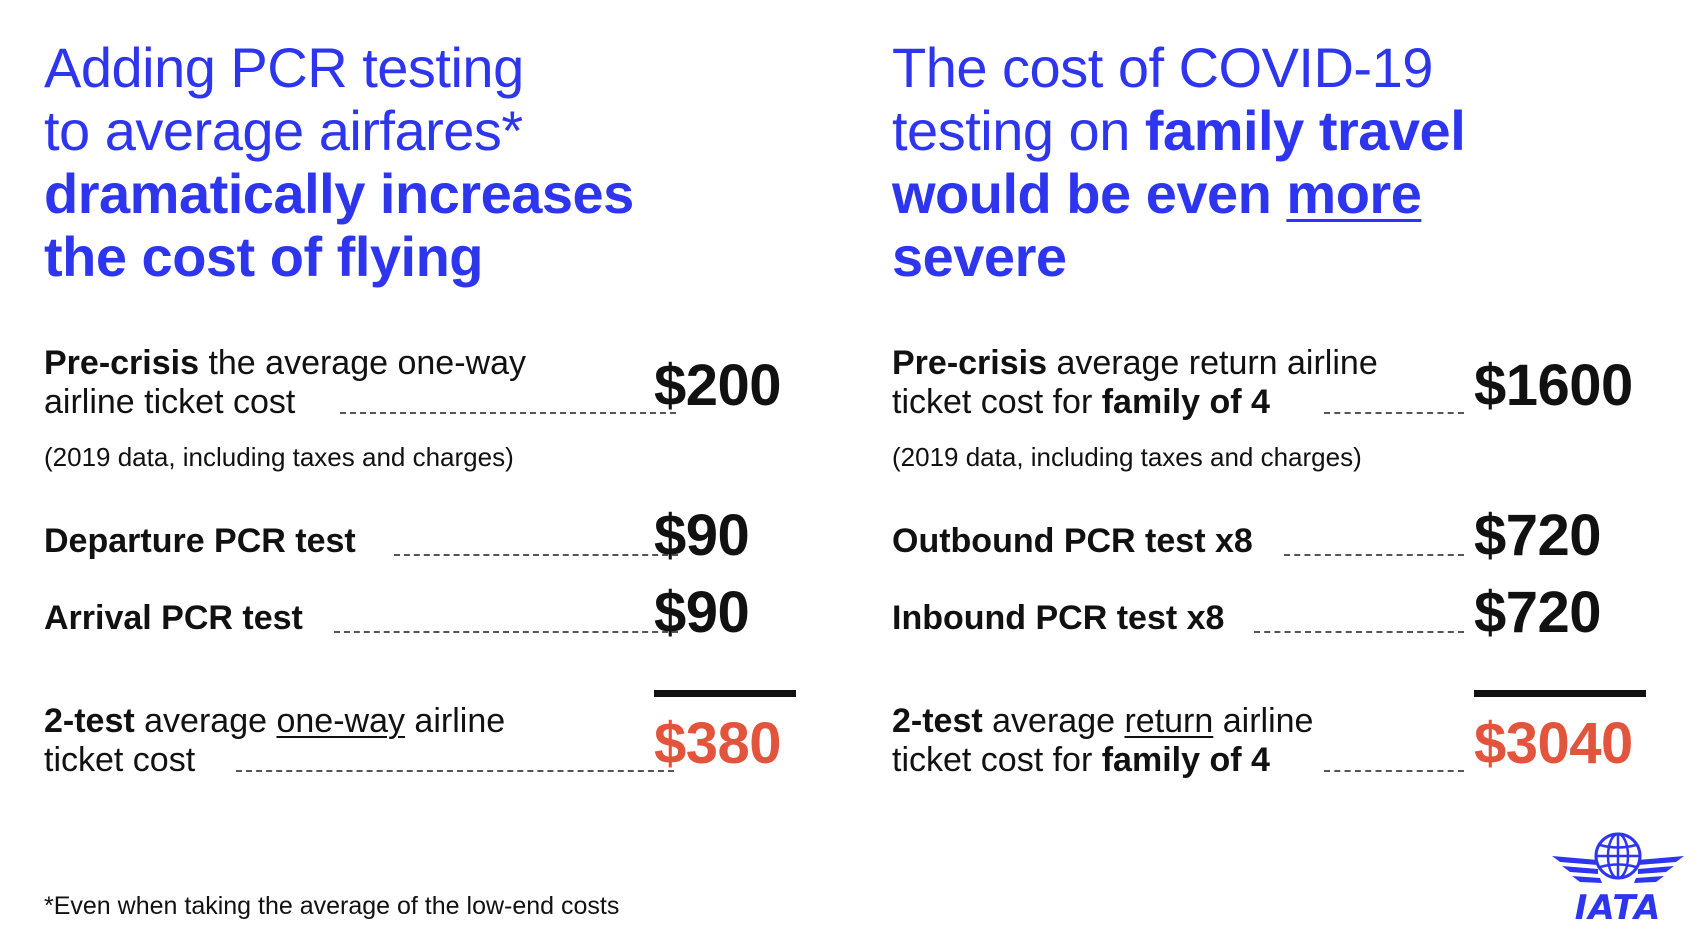 Image resolution: width=1708 pixels, height=946 pixels. I want to click on right-total-text-a: average, so click(1053, 721).